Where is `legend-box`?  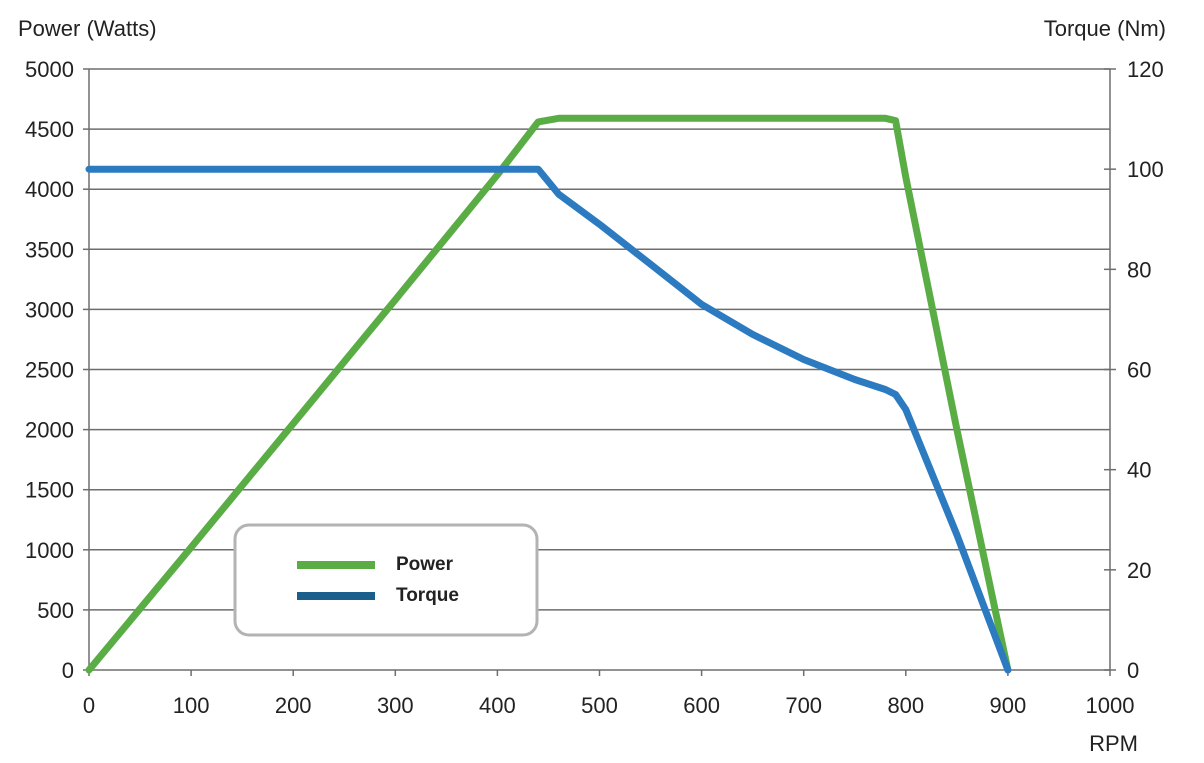 legend-box is located at coordinates (386, 580).